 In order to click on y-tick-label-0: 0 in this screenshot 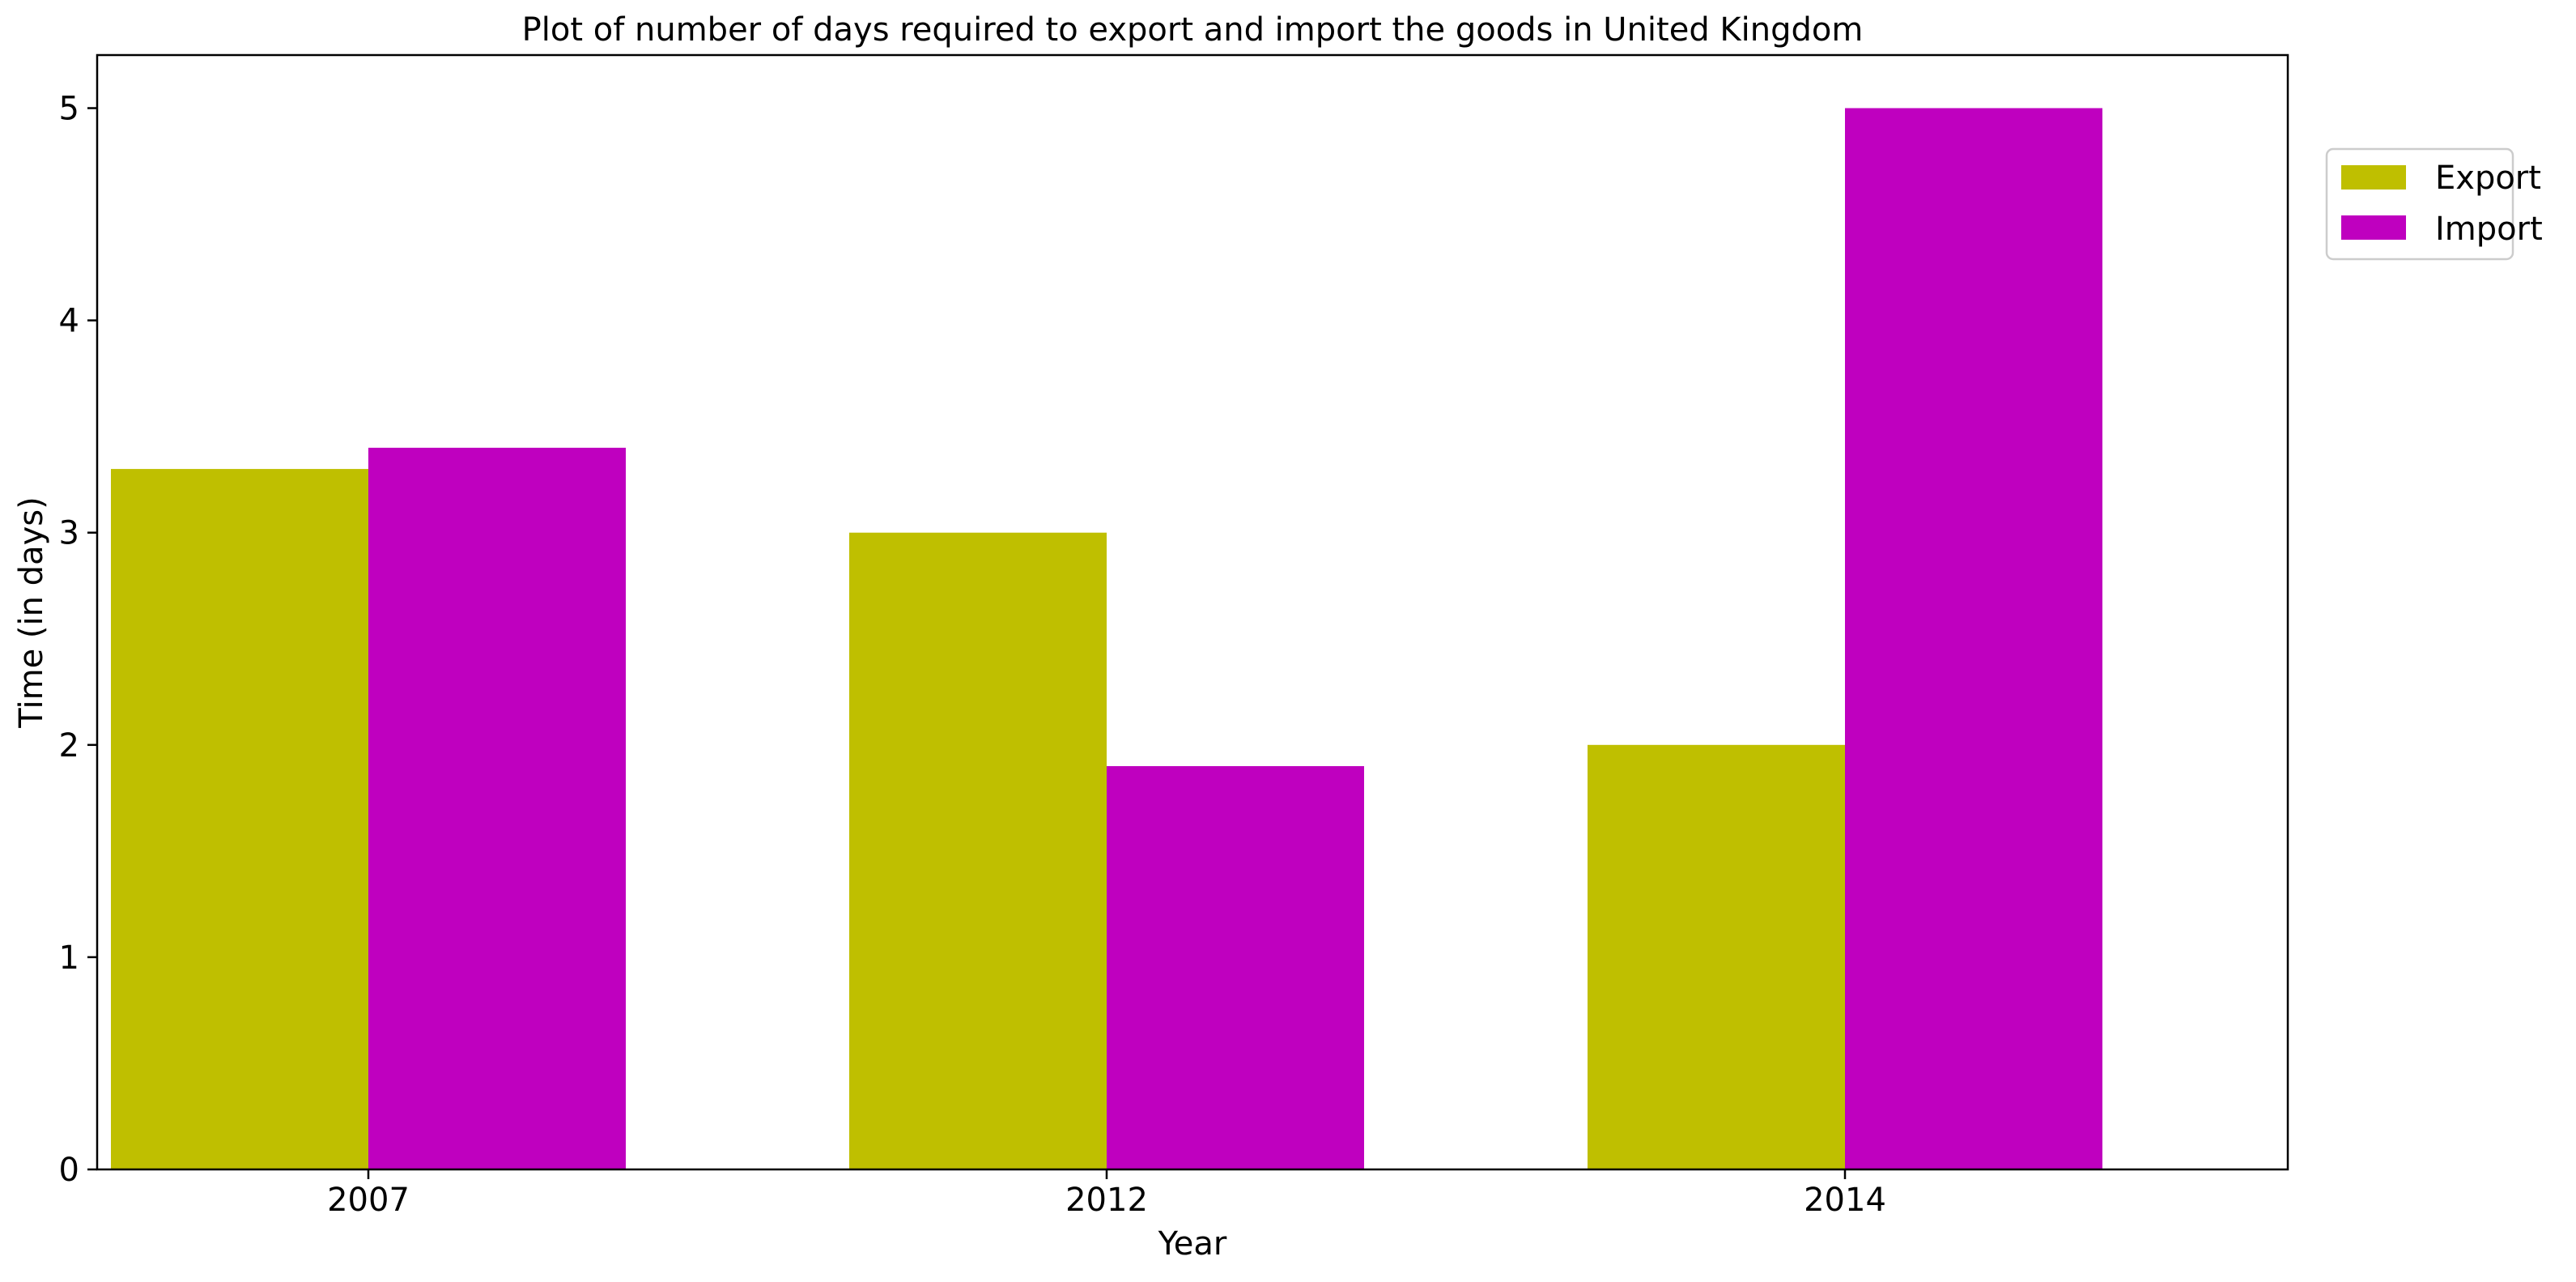, I will do `click(69, 1170)`.